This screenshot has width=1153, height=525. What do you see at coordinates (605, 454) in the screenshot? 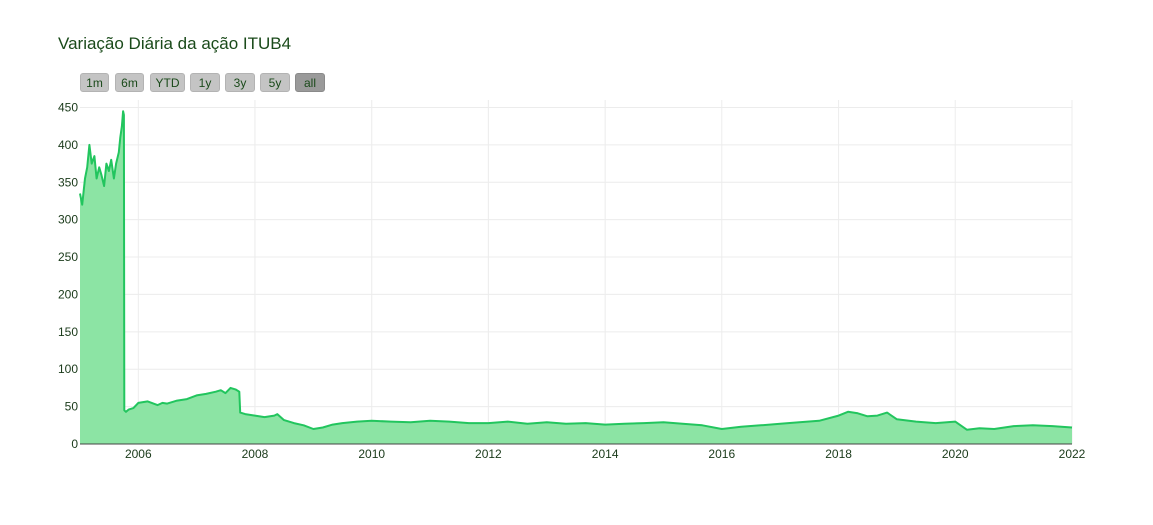
I see `x-tick-label: 2014` at bounding box center [605, 454].